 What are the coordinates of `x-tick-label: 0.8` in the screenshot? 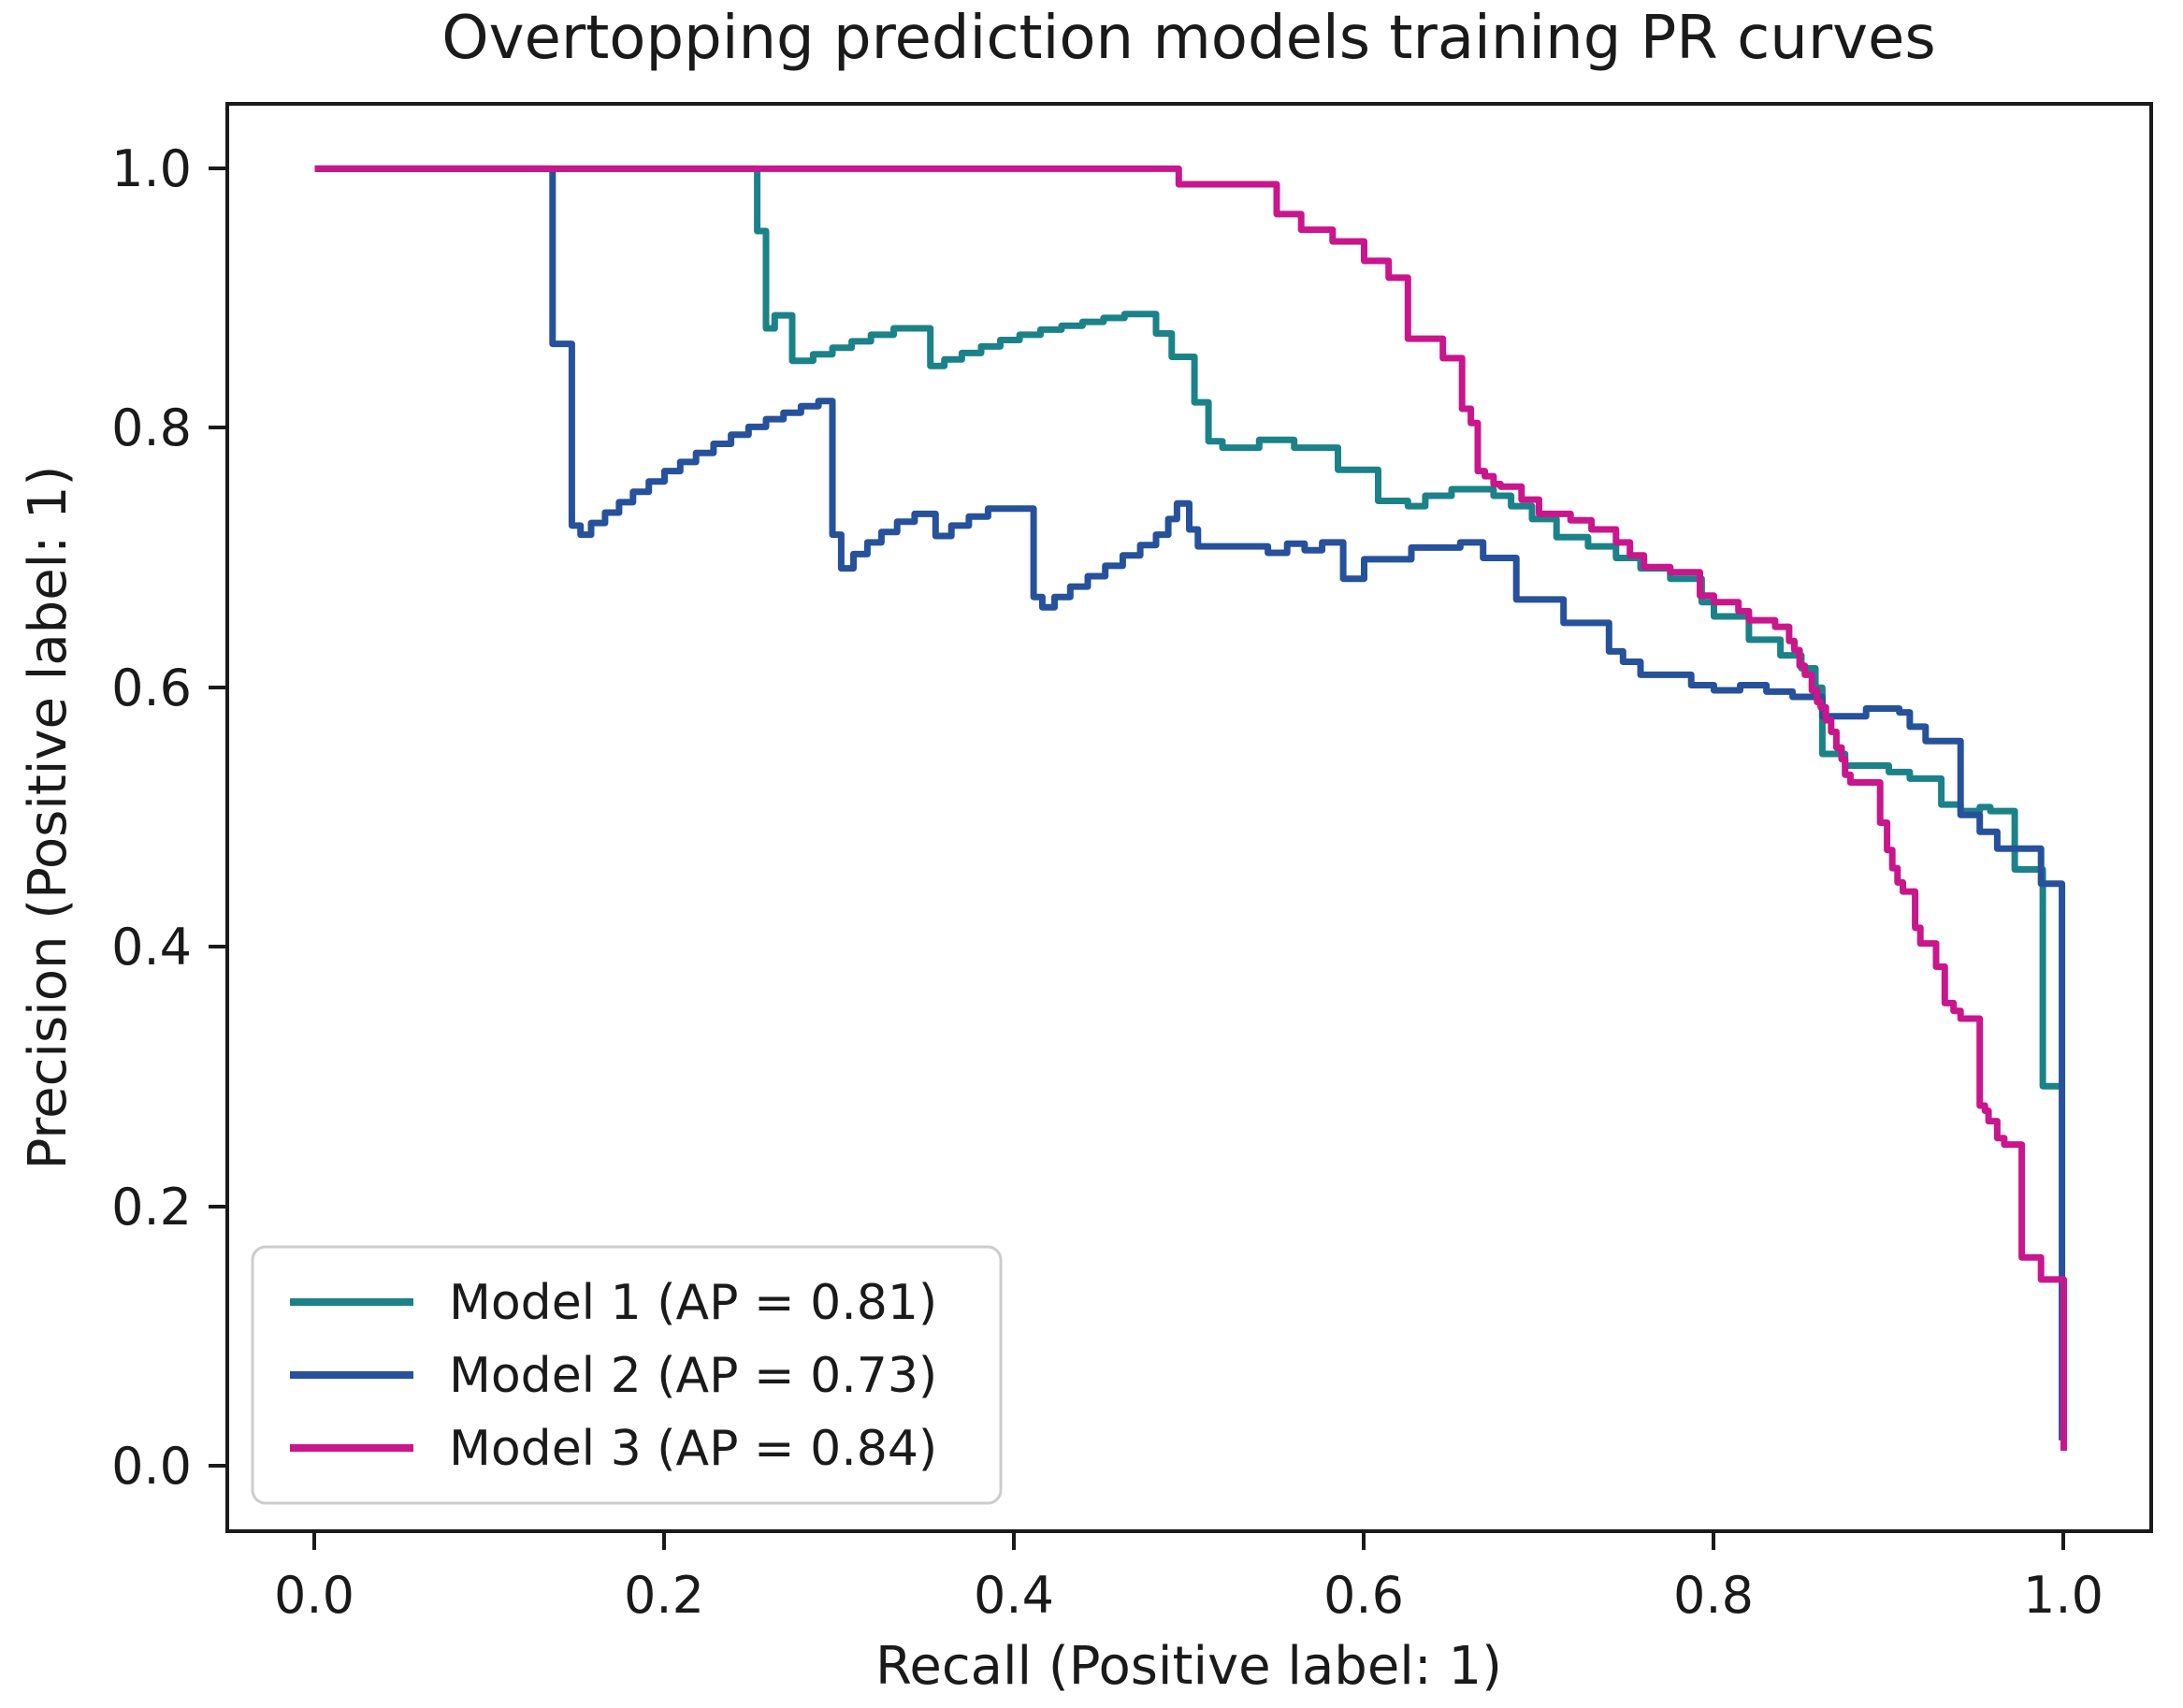 It's located at (1713, 1595).